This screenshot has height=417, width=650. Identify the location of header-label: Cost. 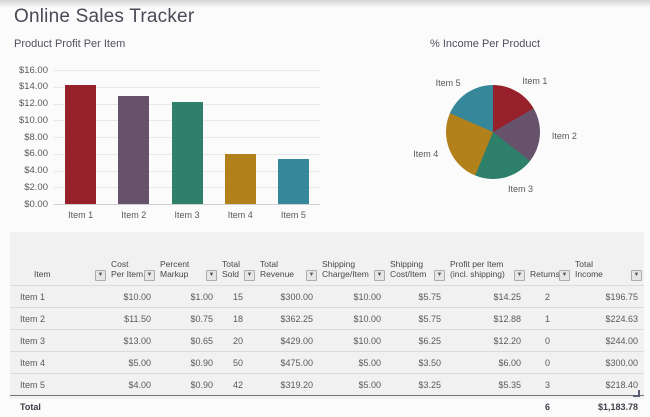
(134, 264).